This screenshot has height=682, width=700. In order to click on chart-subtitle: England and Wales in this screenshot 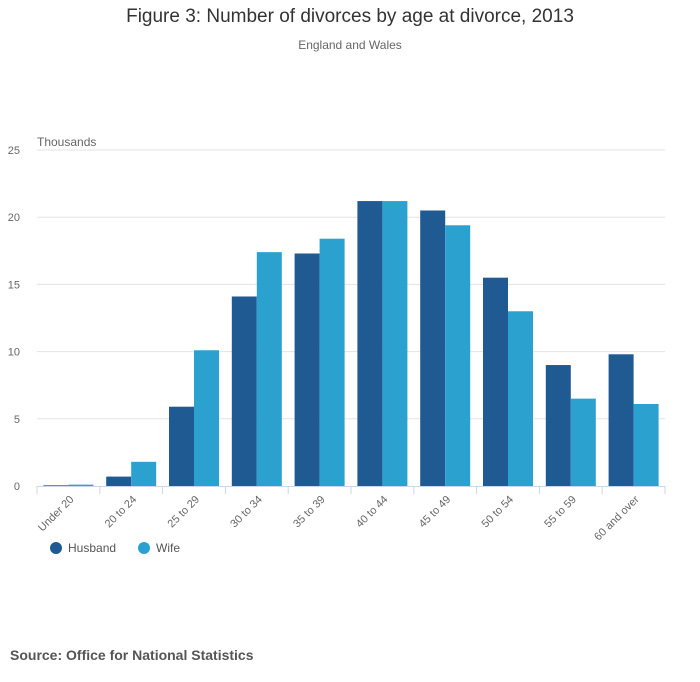, I will do `click(350, 45)`.